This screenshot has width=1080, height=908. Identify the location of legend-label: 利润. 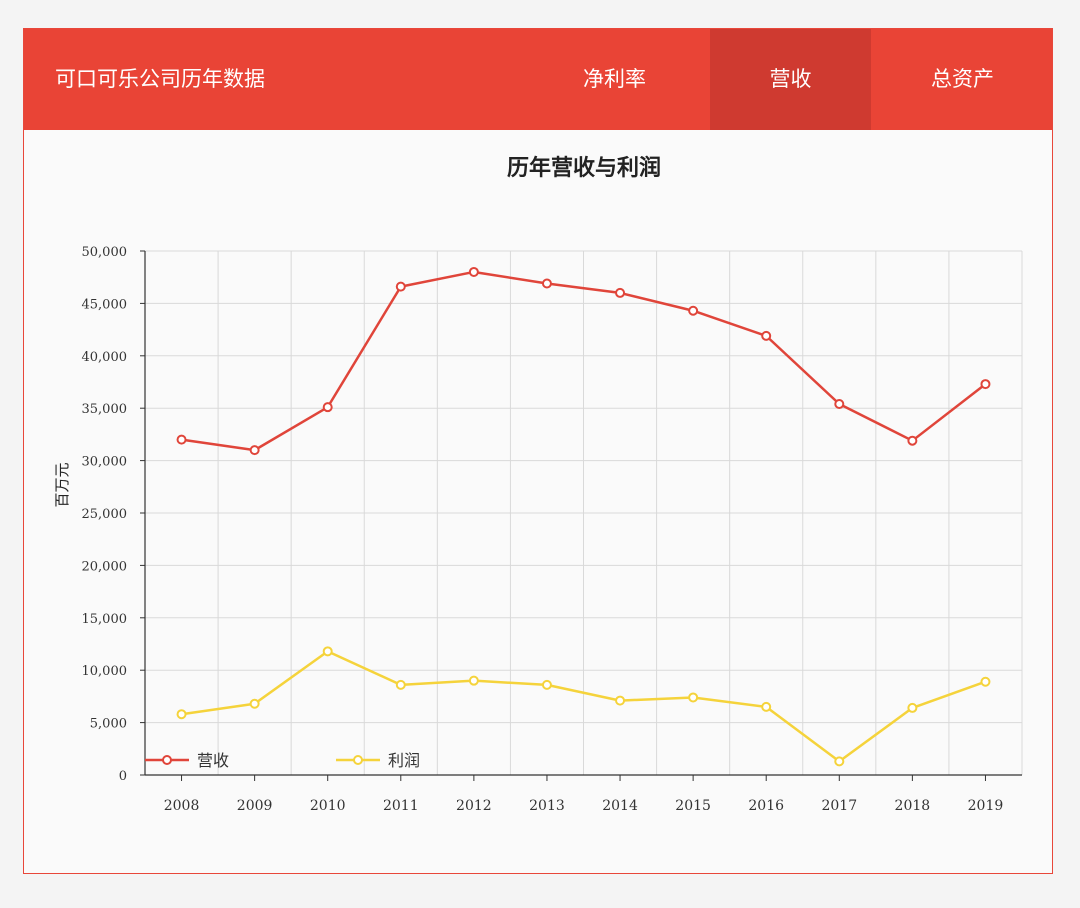
(404, 760).